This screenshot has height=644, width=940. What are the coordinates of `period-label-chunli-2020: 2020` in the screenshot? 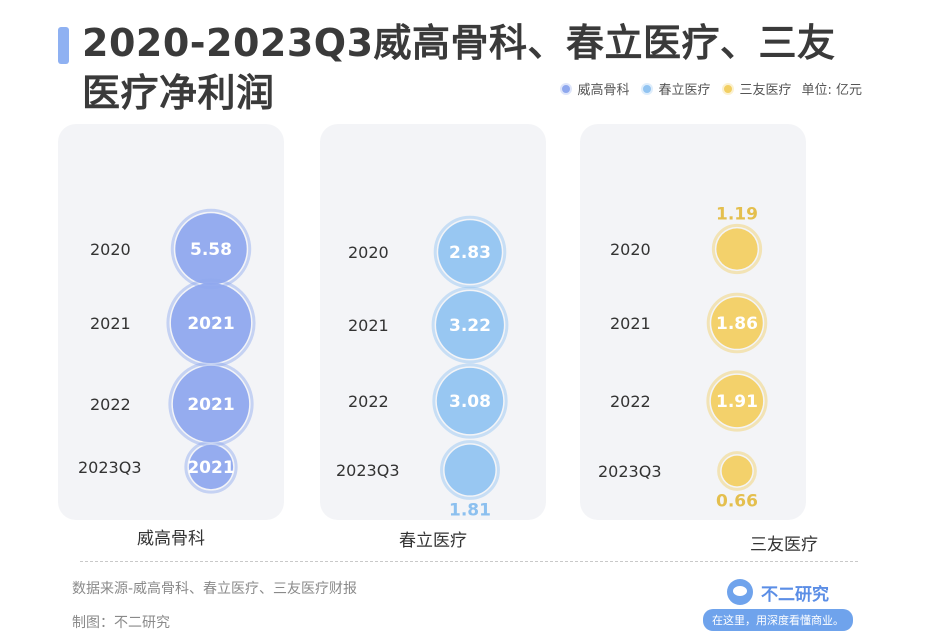 It's located at (368, 252).